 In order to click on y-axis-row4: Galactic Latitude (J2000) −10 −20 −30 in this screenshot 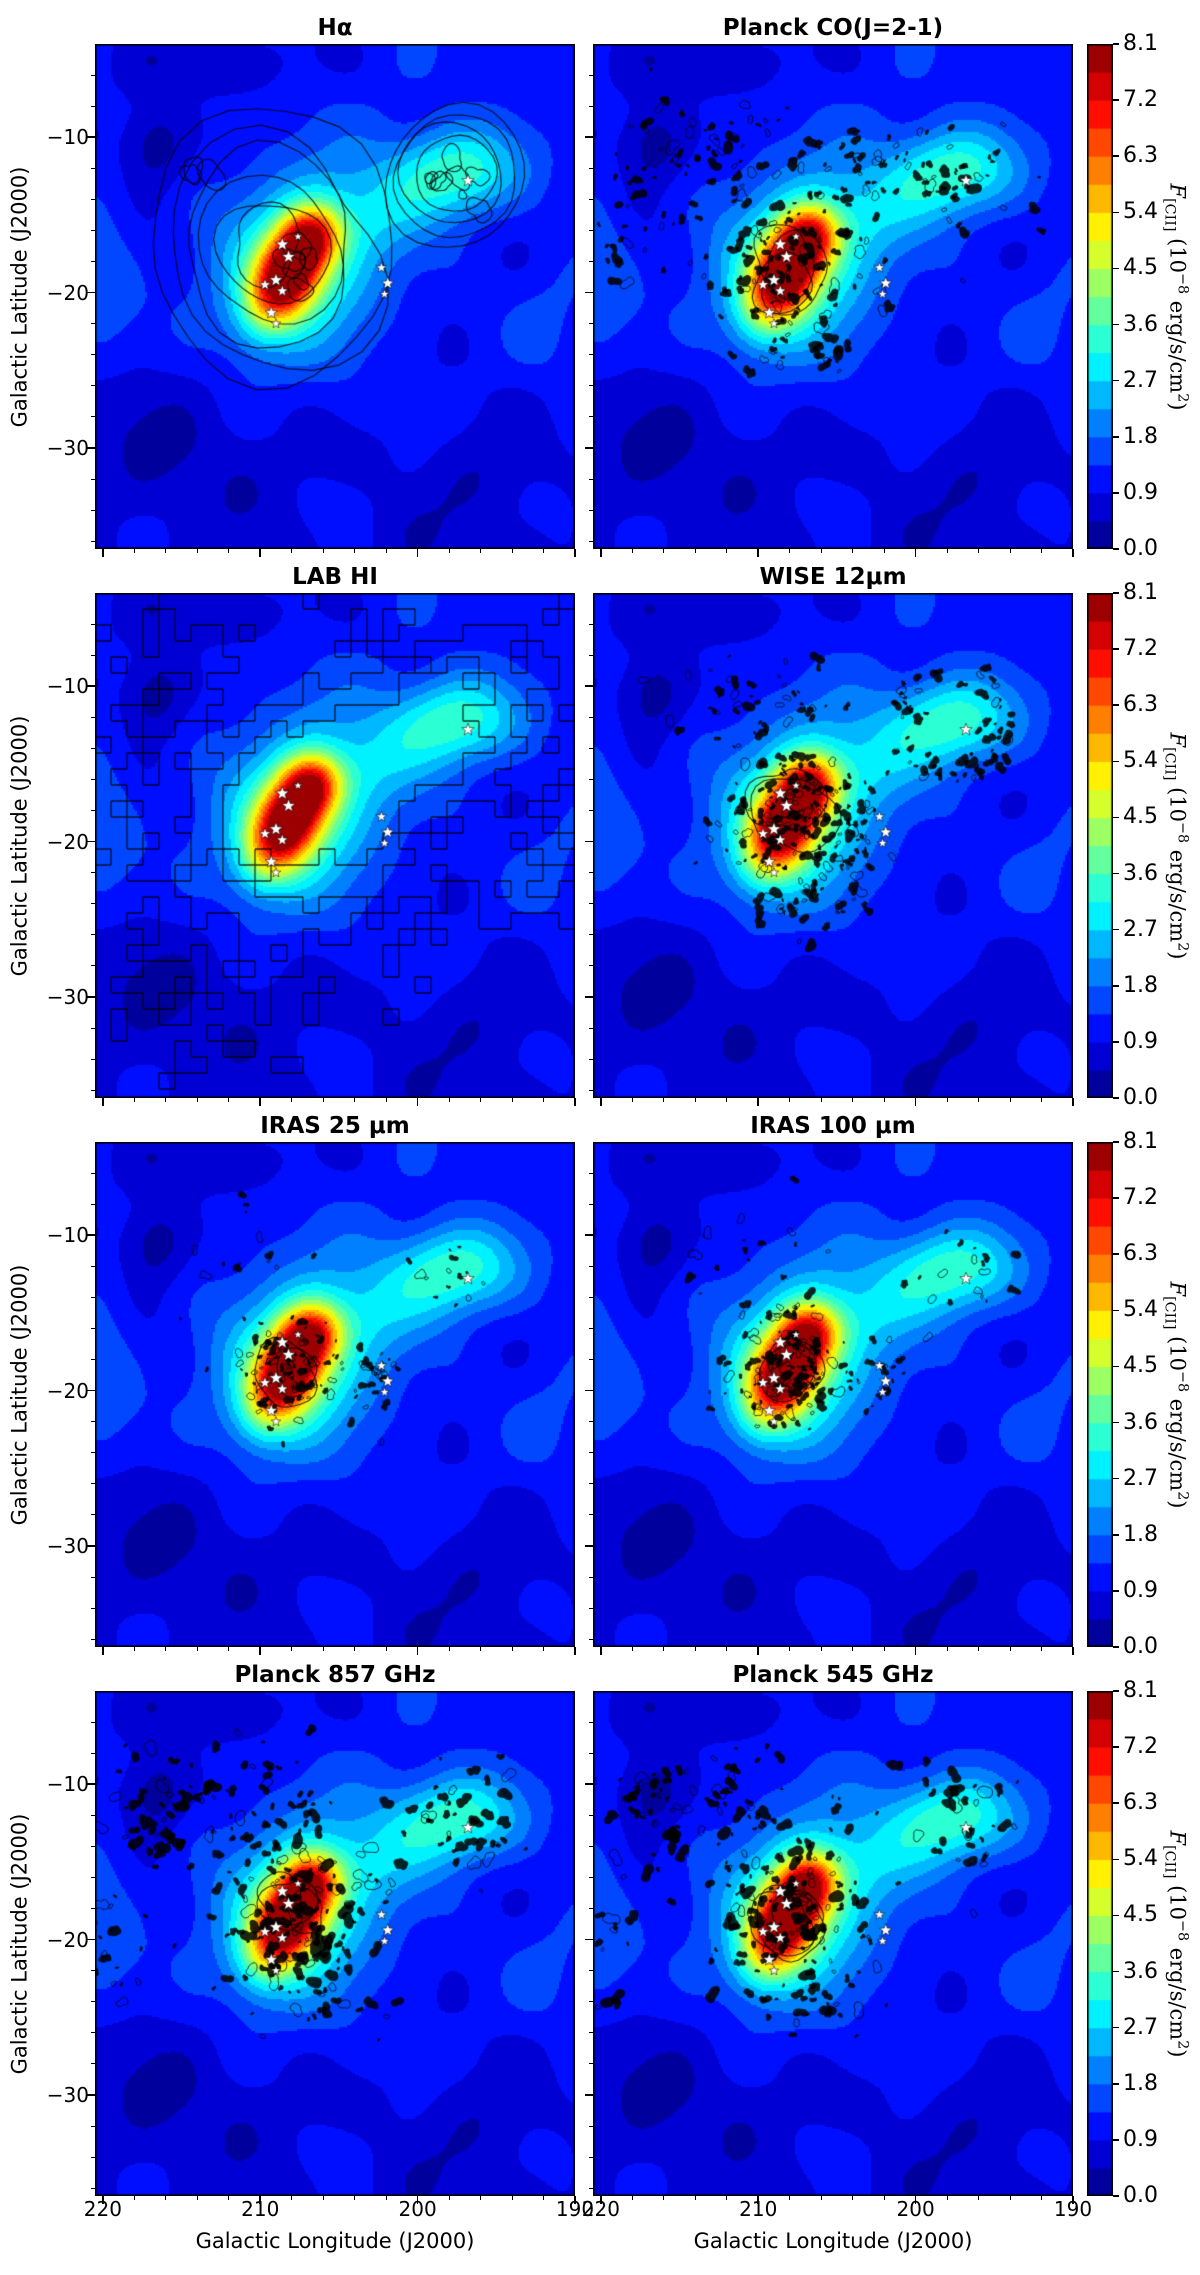, I will do `click(47, 1943)`.